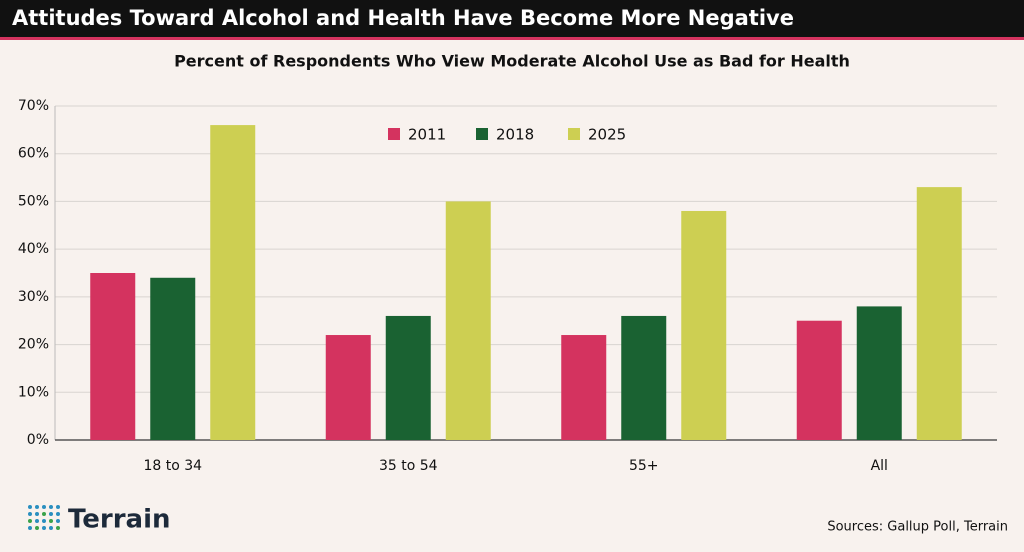  I want to click on y-tick-label: 30%, so click(33, 297).